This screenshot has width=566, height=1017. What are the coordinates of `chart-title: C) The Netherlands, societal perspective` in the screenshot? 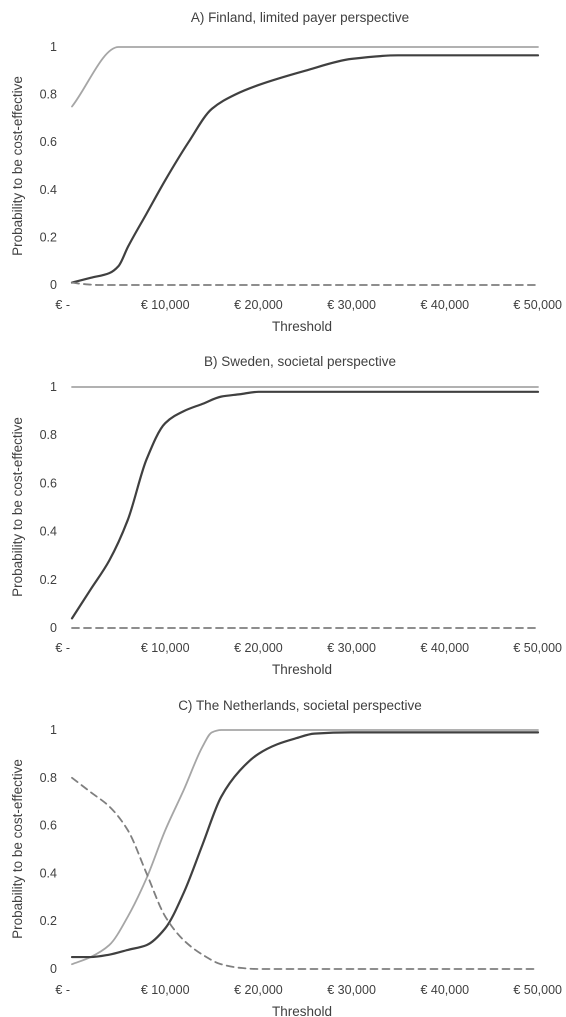 It's located at (300, 705).